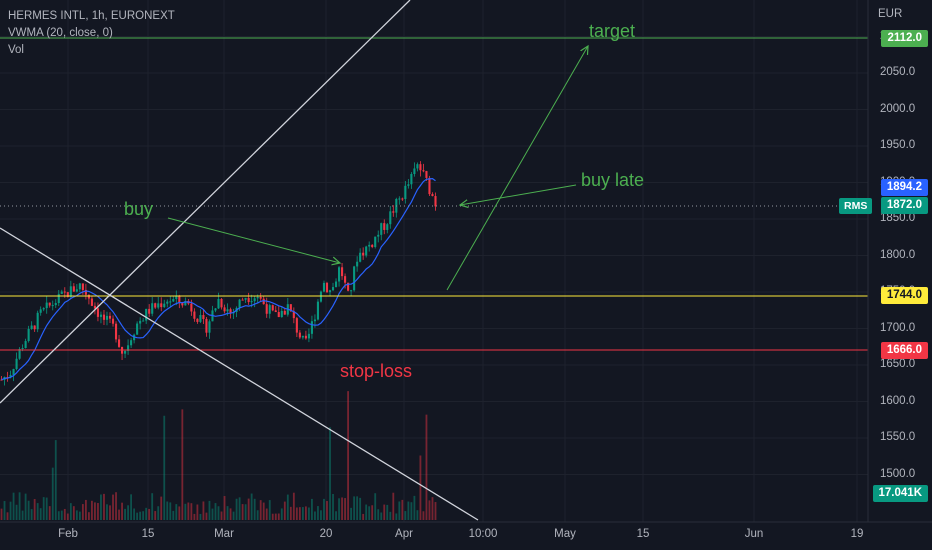  What do you see at coordinates (60, 33) in the screenshot?
I see `vwma-legend: VWMA (20, close, 0)` at bounding box center [60, 33].